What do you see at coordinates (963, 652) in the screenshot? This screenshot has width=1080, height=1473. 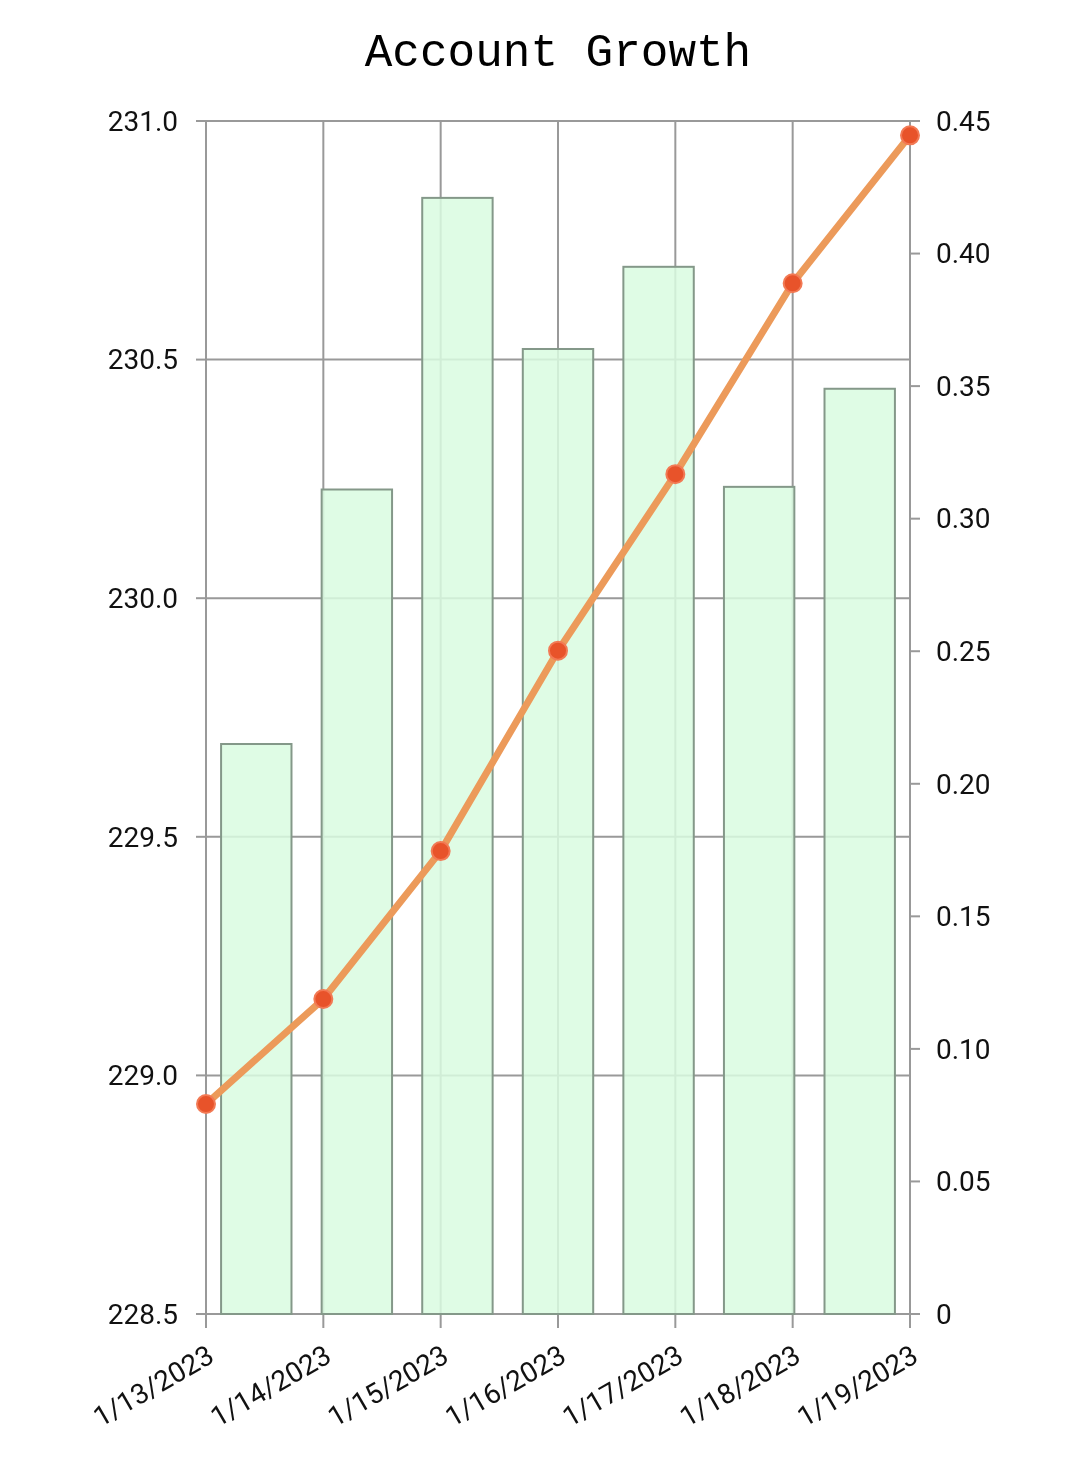 I see `y2-tick-label: 0.25` at bounding box center [963, 652].